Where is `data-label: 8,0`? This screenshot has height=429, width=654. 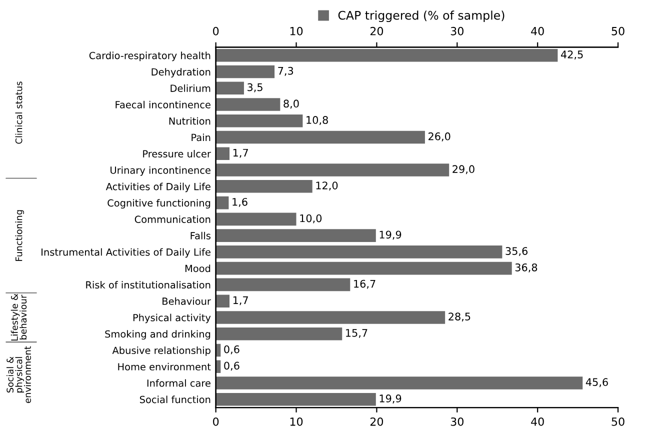
data-label: 8,0 is located at coordinates (291, 104).